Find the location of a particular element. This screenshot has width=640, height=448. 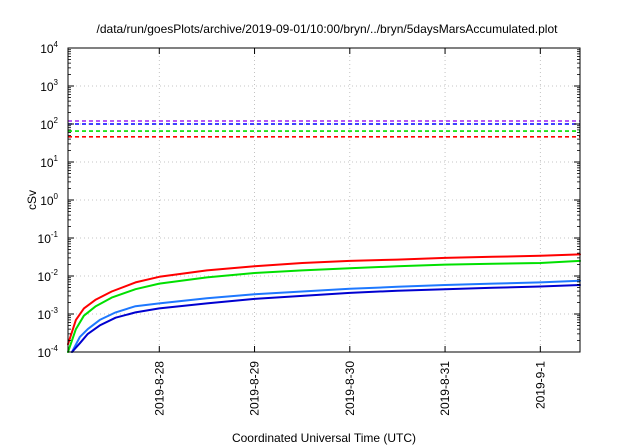

x-tick-label: 2019-8-30 is located at coordinates (350, 388).